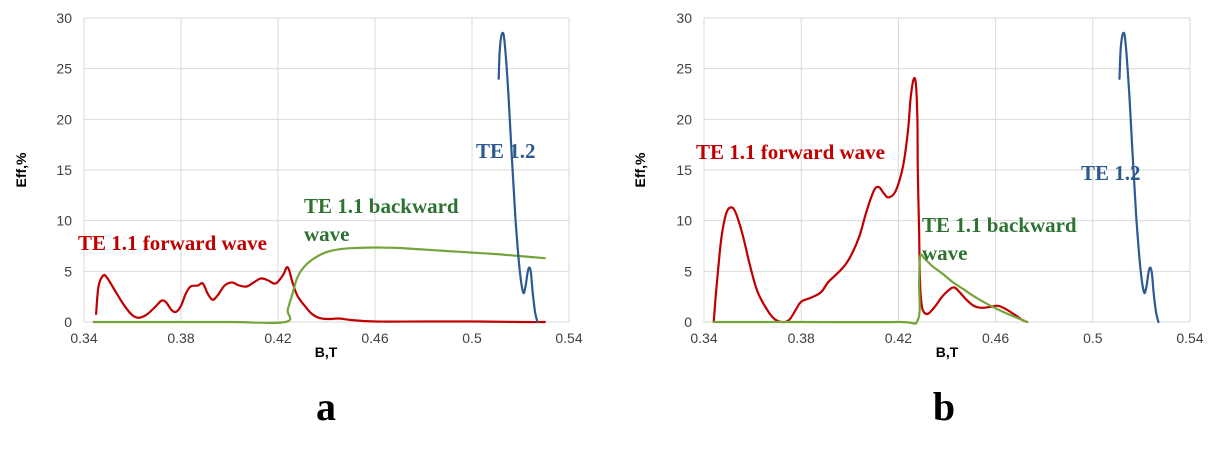 This screenshot has height=450, width=1214. What do you see at coordinates (944, 406) in the screenshot?
I see `panel-label: b` at bounding box center [944, 406].